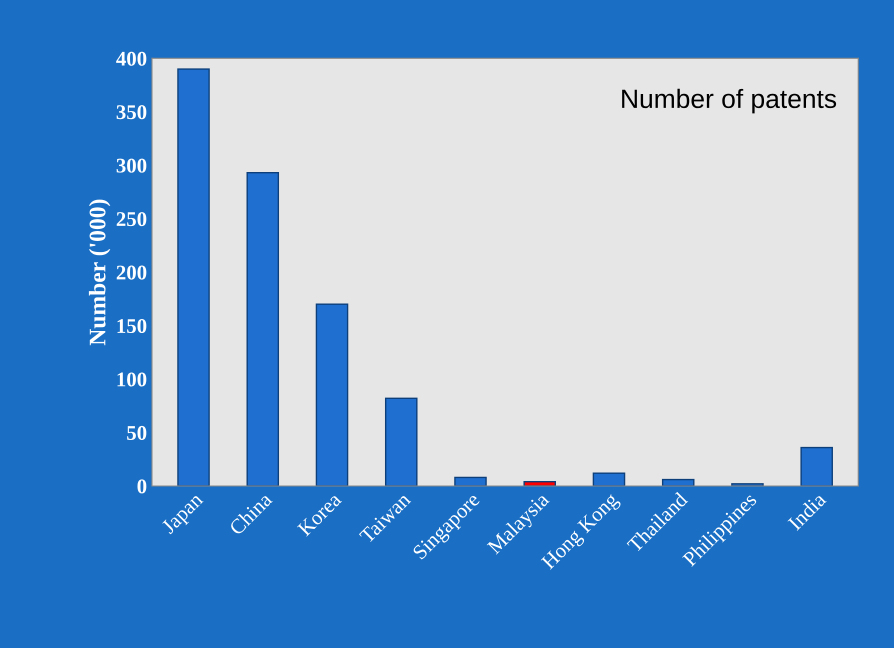 The width and height of the screenshot is (894, 648). Describe the element at coordinates (132, 379) in the screenshot. I see `y-tick-label: 100` at that location.